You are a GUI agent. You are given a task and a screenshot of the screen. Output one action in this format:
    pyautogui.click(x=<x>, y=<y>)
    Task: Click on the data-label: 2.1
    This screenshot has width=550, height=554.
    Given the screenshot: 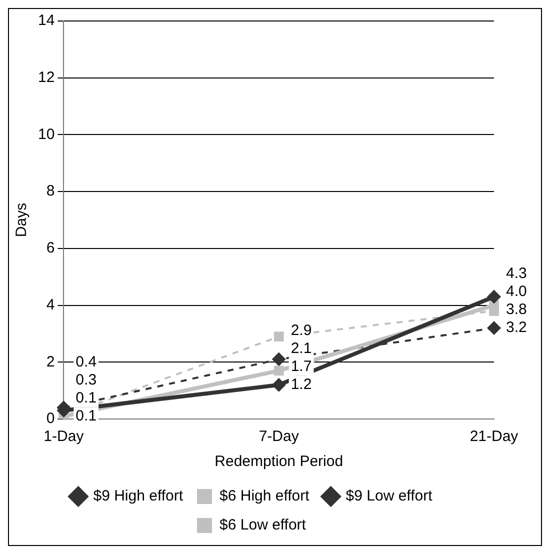 What is the action you would take?
    pyautogui.click(x=301, y=349)
    